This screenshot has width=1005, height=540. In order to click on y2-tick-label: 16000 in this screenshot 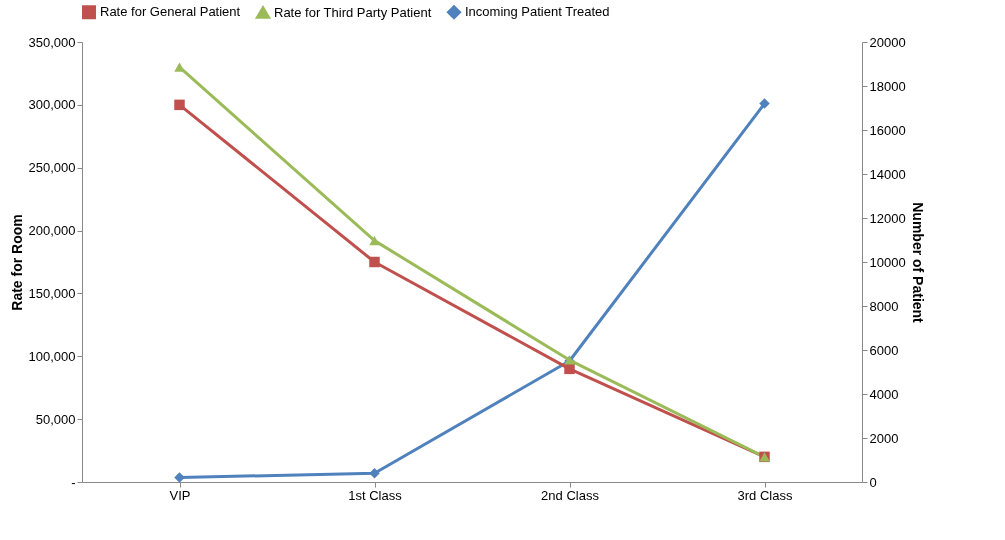, I will do `click(887, 130)`.